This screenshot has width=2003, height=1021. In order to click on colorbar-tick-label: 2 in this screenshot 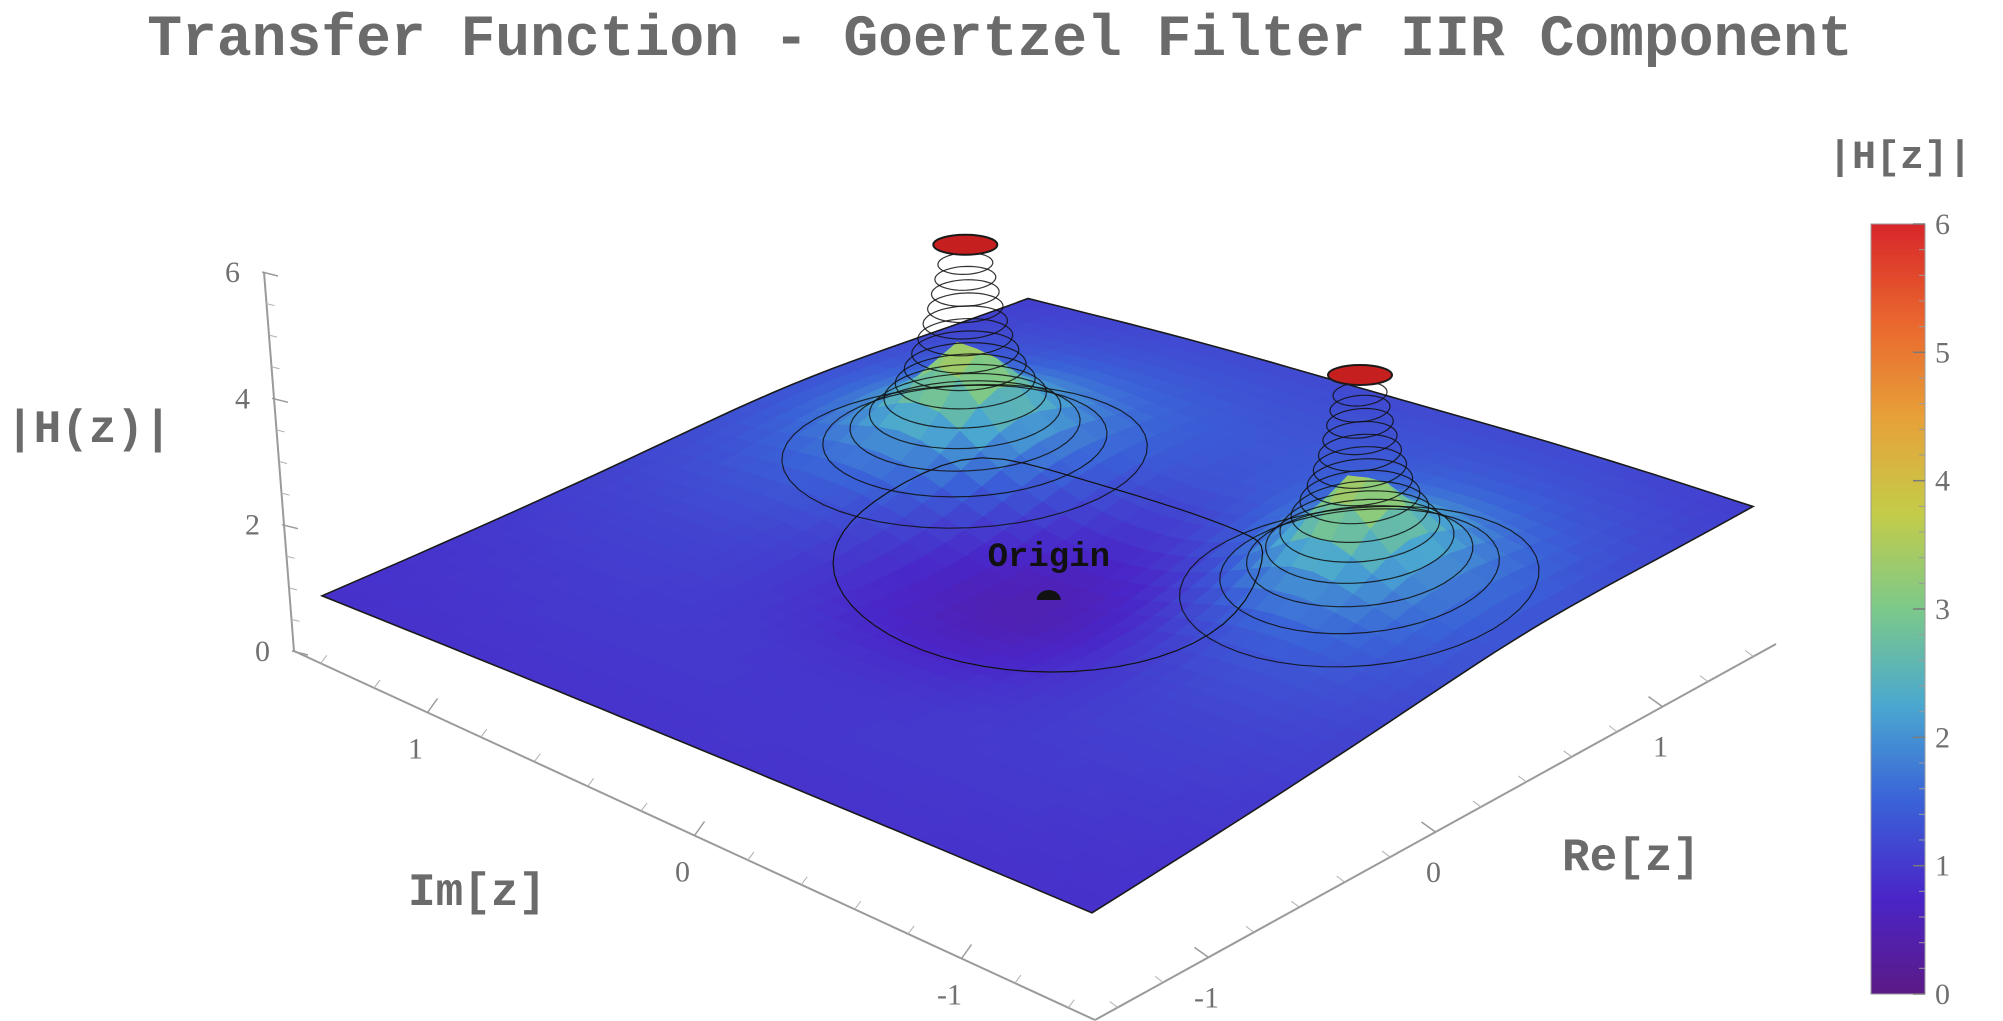, I will do `click(1942, 737)`.